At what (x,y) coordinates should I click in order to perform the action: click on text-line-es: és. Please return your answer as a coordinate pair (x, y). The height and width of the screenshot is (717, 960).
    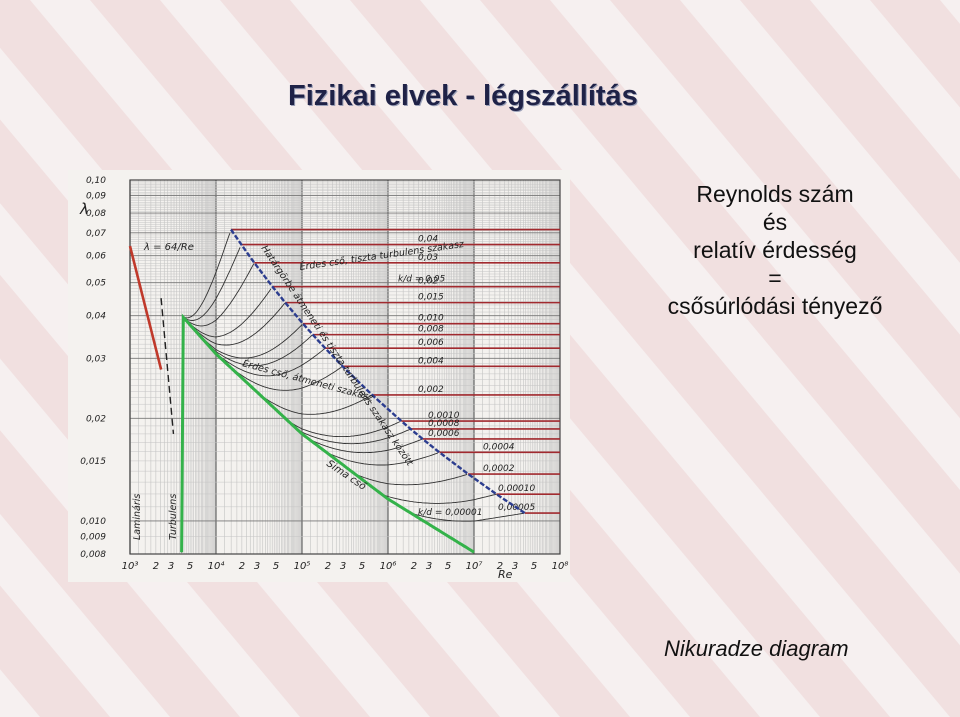
    Looking at the image, I should click on (775, 222).